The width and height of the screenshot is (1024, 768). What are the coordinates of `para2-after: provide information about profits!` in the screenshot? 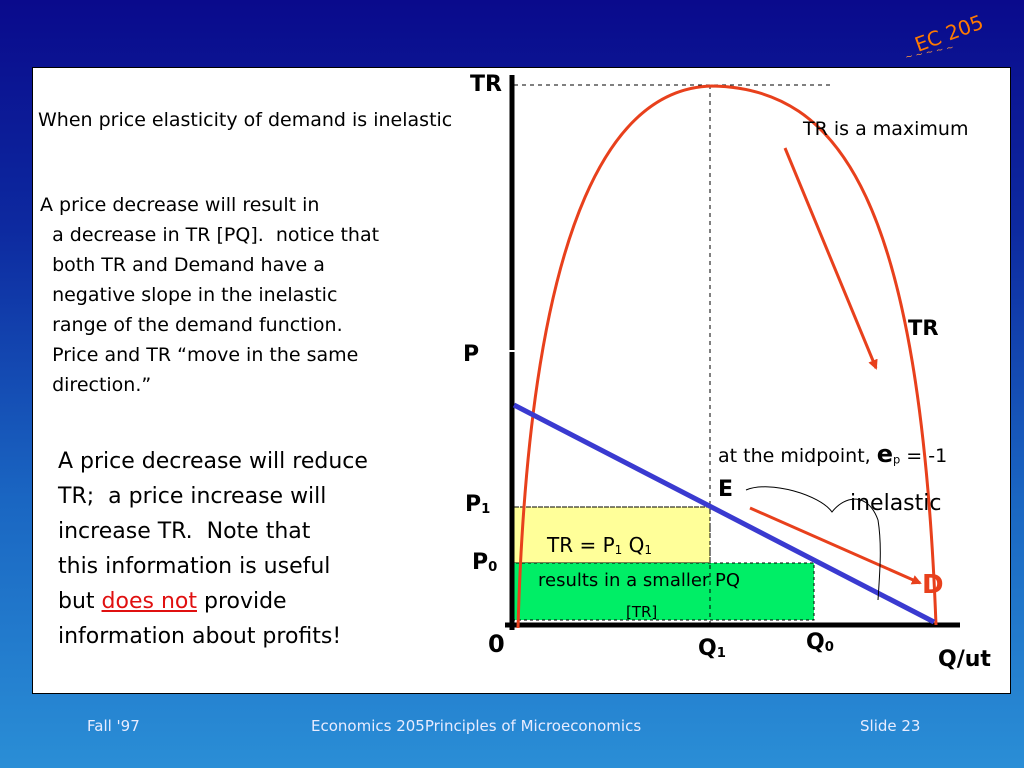 It's located at (200, 619).